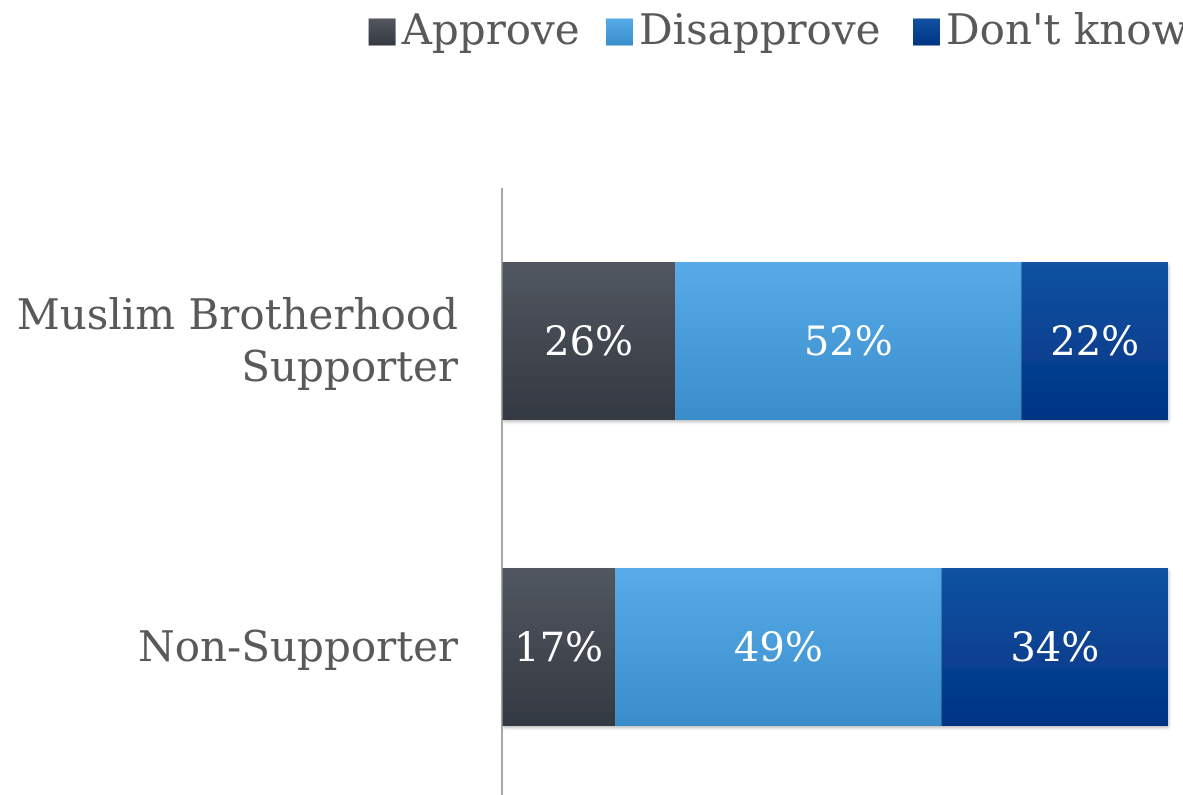 The height and width of the screenshot is (795, 1183). I want to click on data-label: 22%, so click(1094, 342).